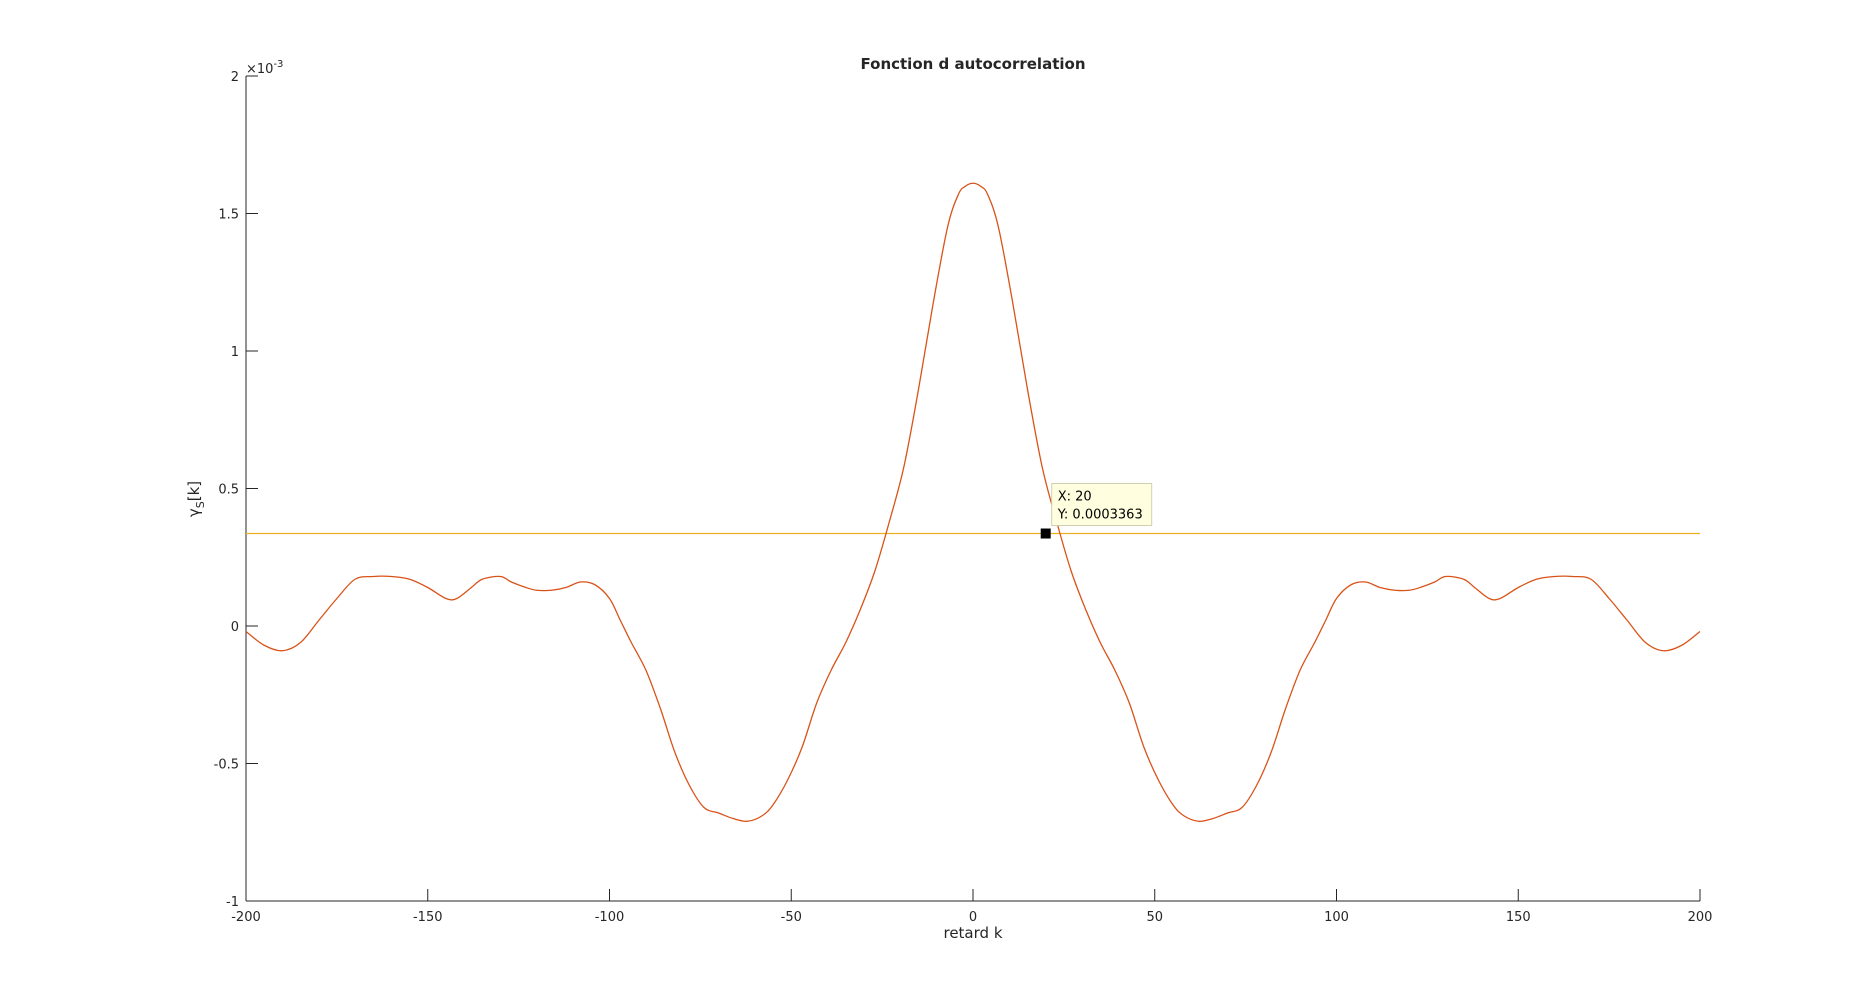 This screenshot has height=1005, width=1855. Describe the element at coordinates (973, 64) in the screenshot. I see `chart-title: Fonction d autocorrelation` at that location.